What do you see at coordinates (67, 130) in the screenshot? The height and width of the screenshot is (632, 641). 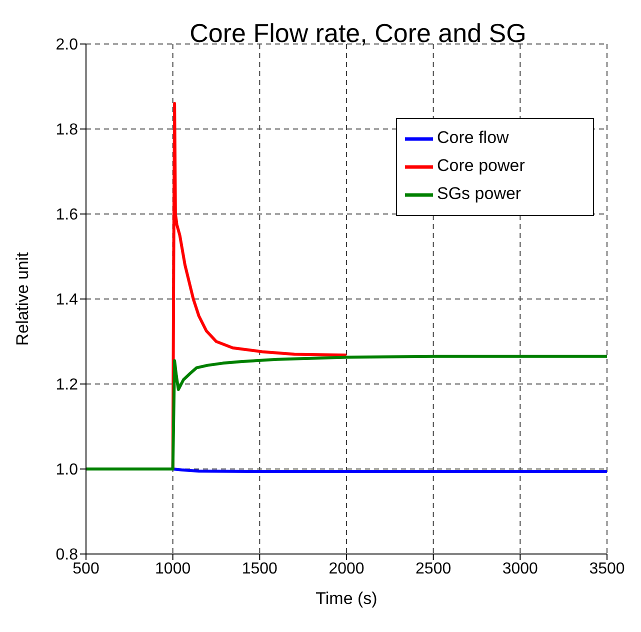 I see `y-tick-label: 1.8` at bounding box center [67, 130].